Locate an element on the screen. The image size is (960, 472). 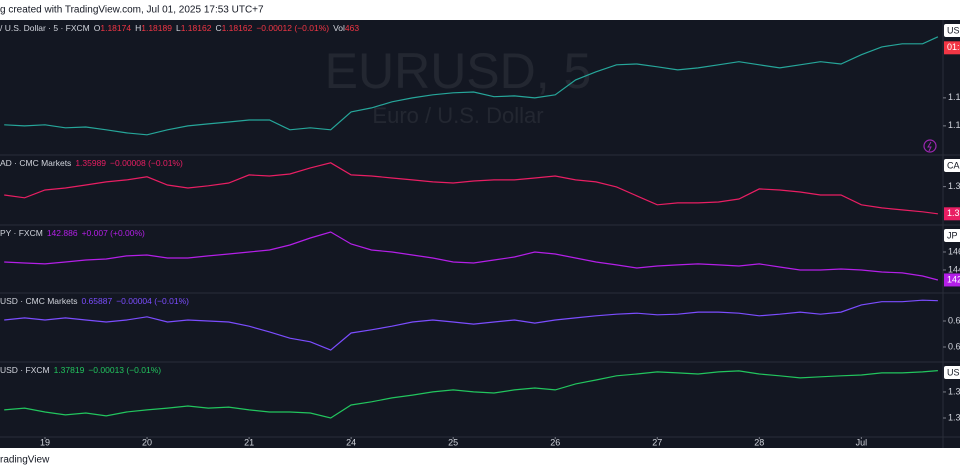
pane-legend: USD · FXCM 1.37819 −0.00013 (−0.01%) is located at coordinates (80, 370).